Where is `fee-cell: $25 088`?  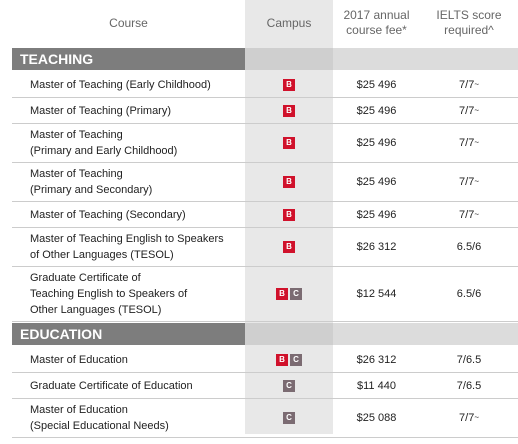
fee-cell: $25 088 is located at coordinates (376, 418).